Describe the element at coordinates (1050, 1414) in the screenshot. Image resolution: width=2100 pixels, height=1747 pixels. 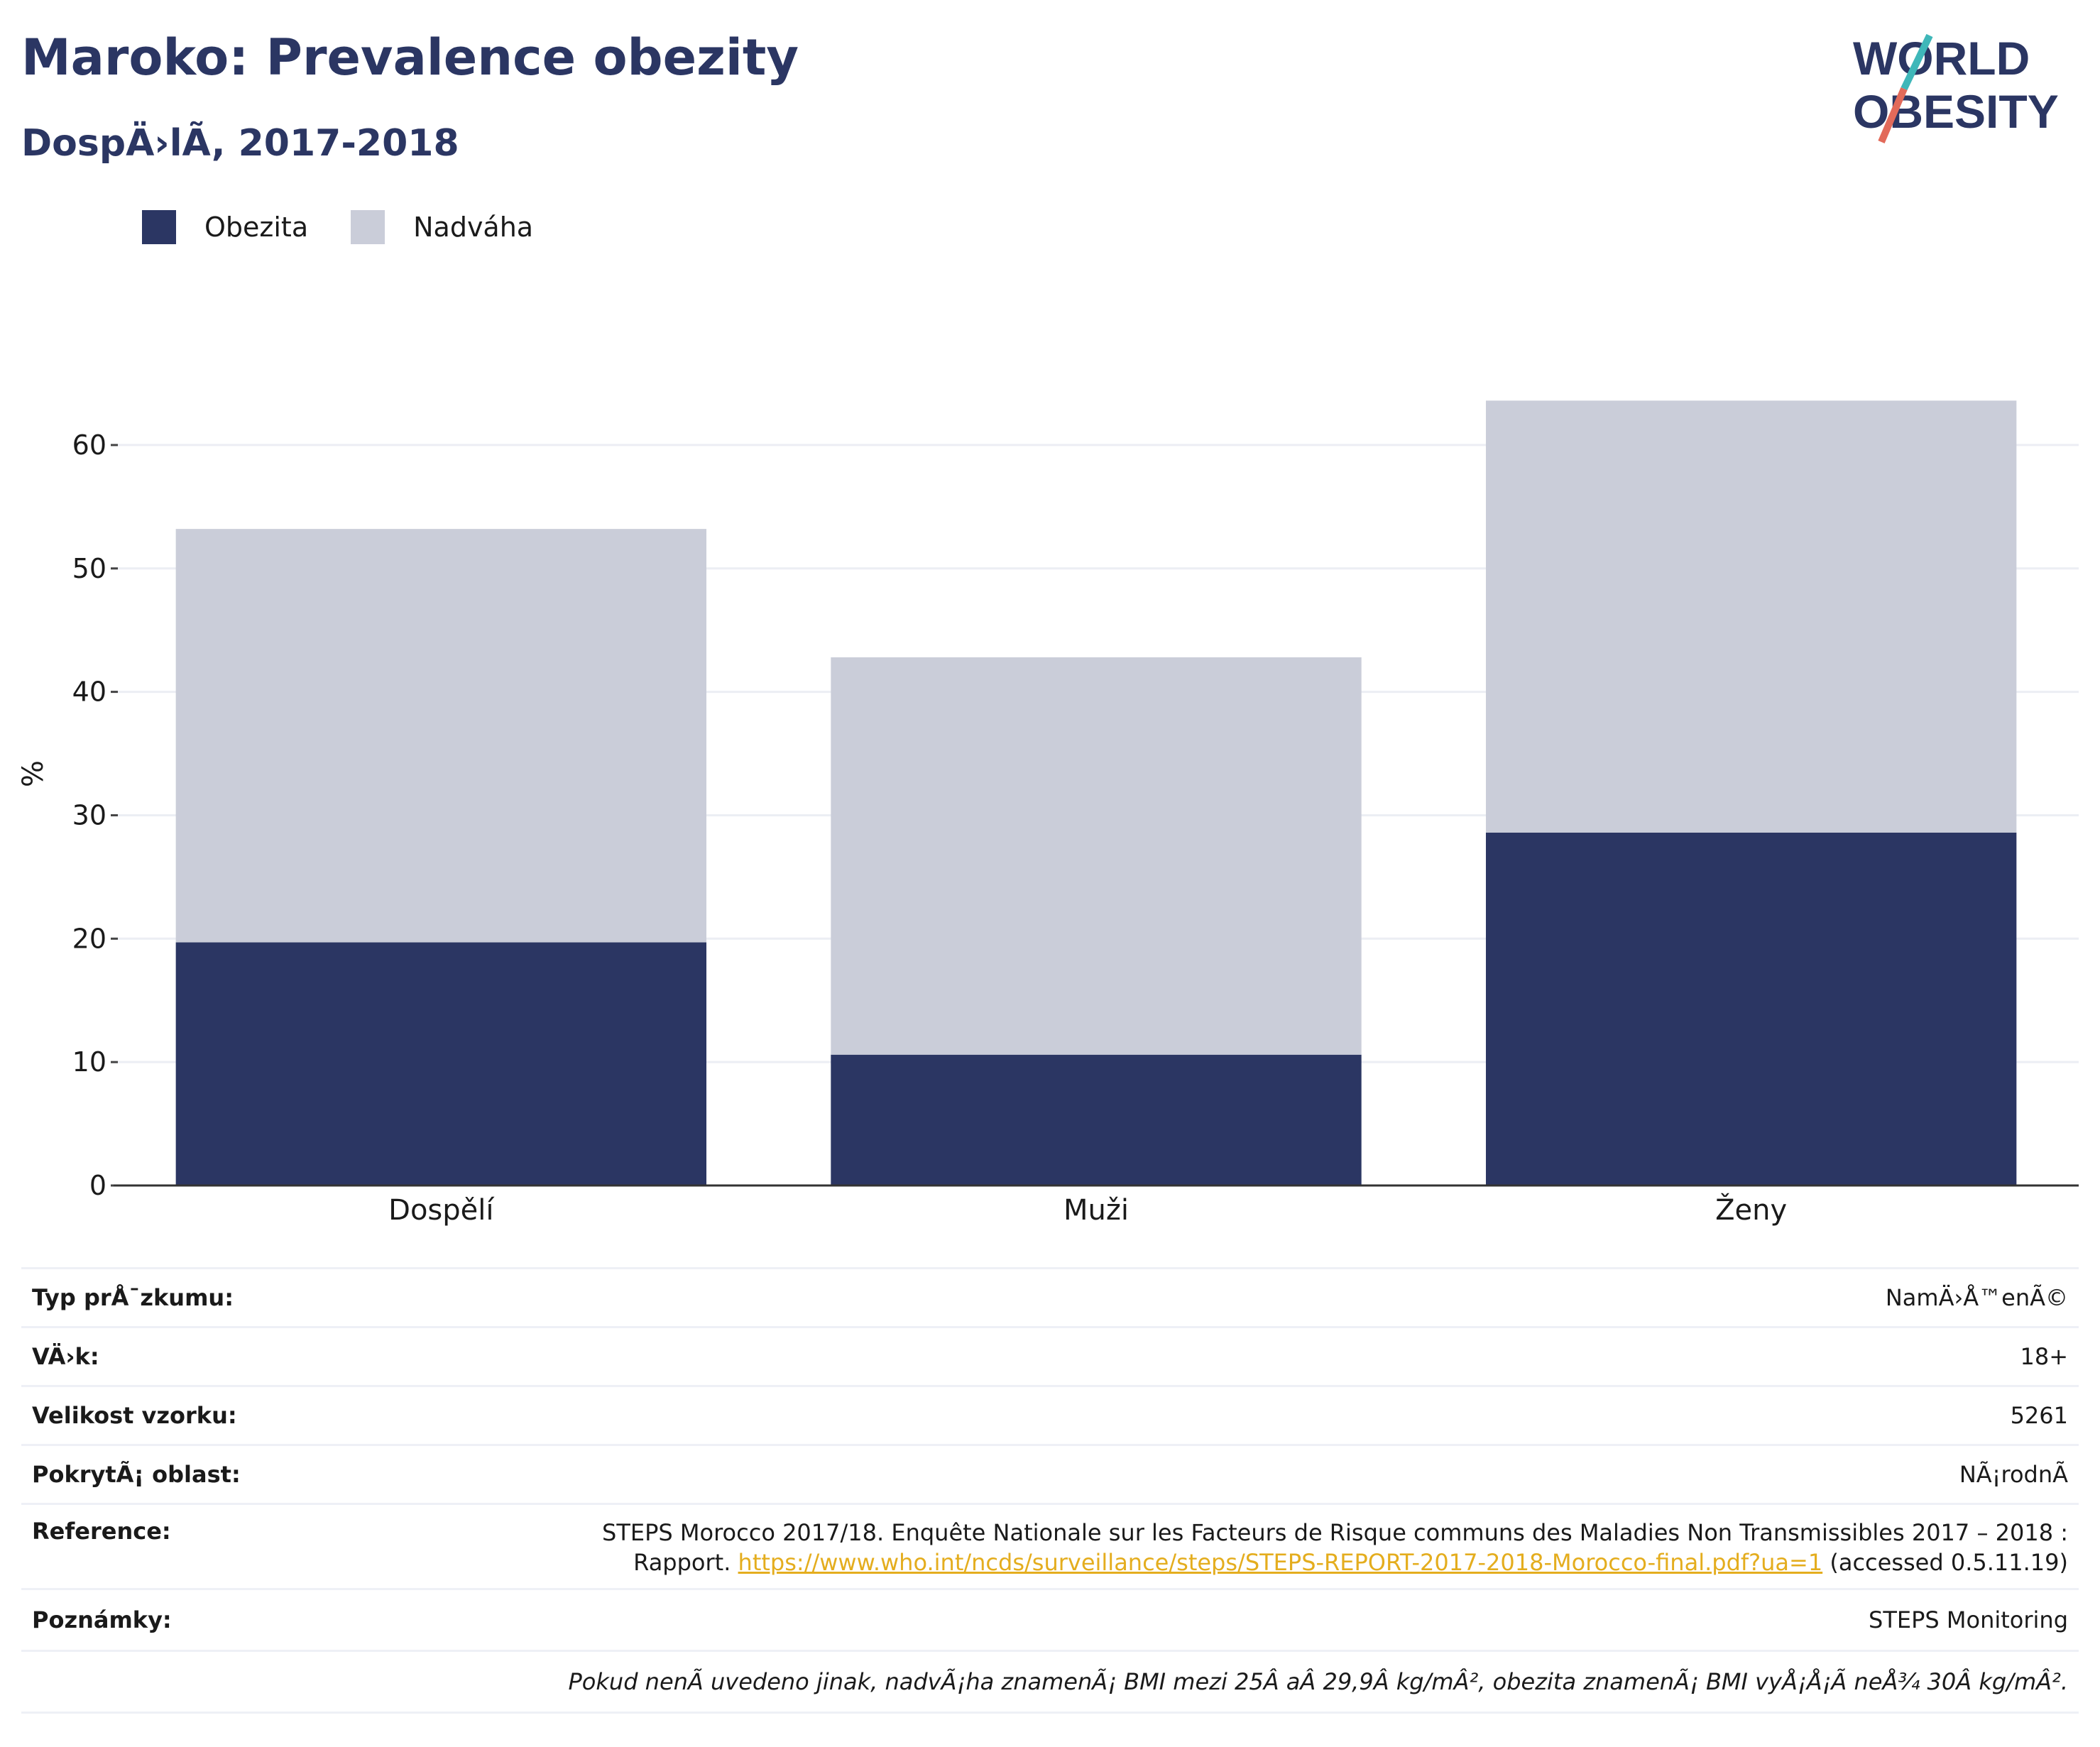
I see `info-row-sample-size: Velikost vzorku: 5261` at that location.